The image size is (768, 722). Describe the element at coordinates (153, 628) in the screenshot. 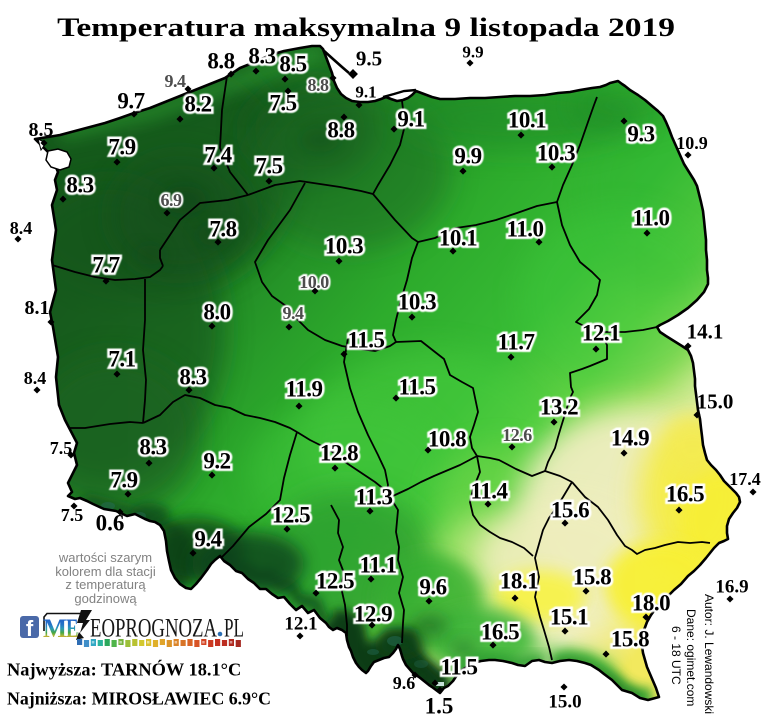

I see `svg-text: EOPROGNOZA` at that location.